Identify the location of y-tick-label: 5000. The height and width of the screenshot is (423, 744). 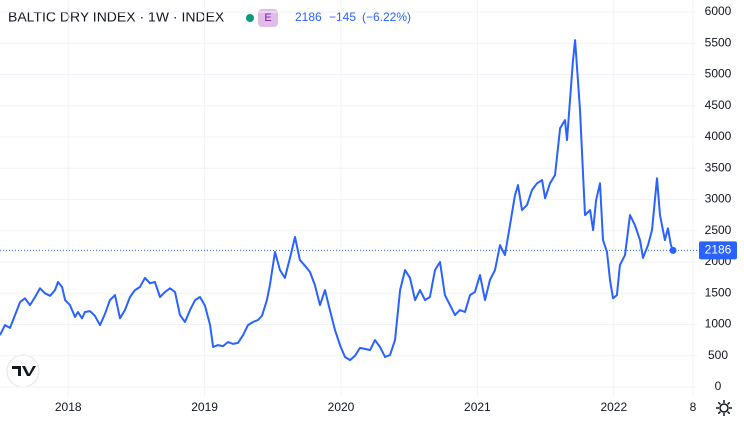
(718, 74).